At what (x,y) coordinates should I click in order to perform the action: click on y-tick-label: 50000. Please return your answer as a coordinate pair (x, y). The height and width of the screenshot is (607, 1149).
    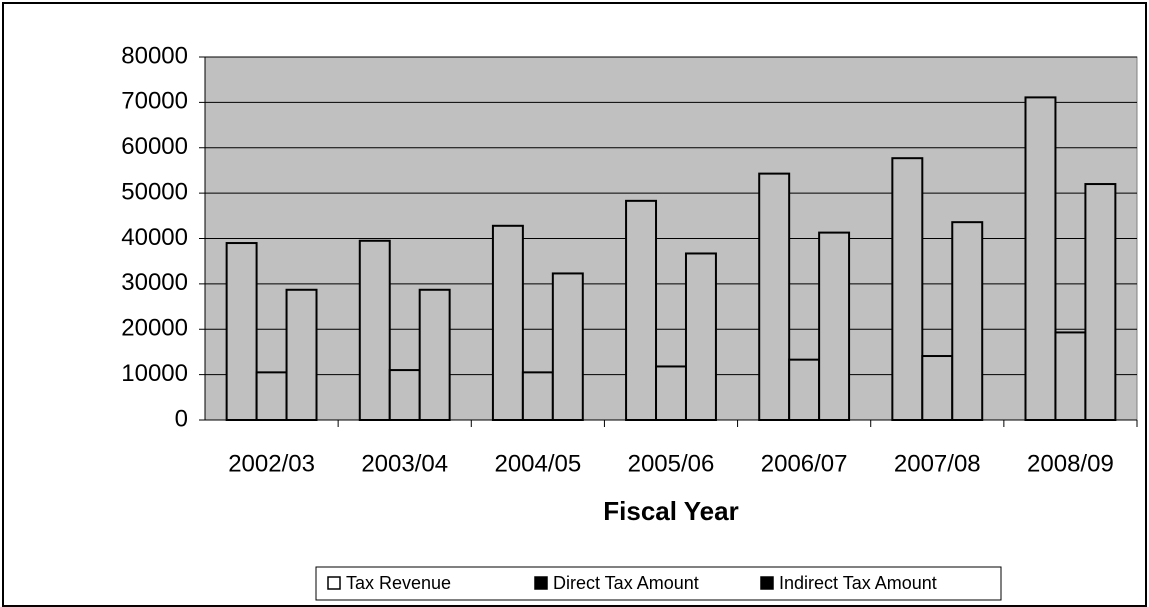
    Looking at the image, I should click on (154, 191).